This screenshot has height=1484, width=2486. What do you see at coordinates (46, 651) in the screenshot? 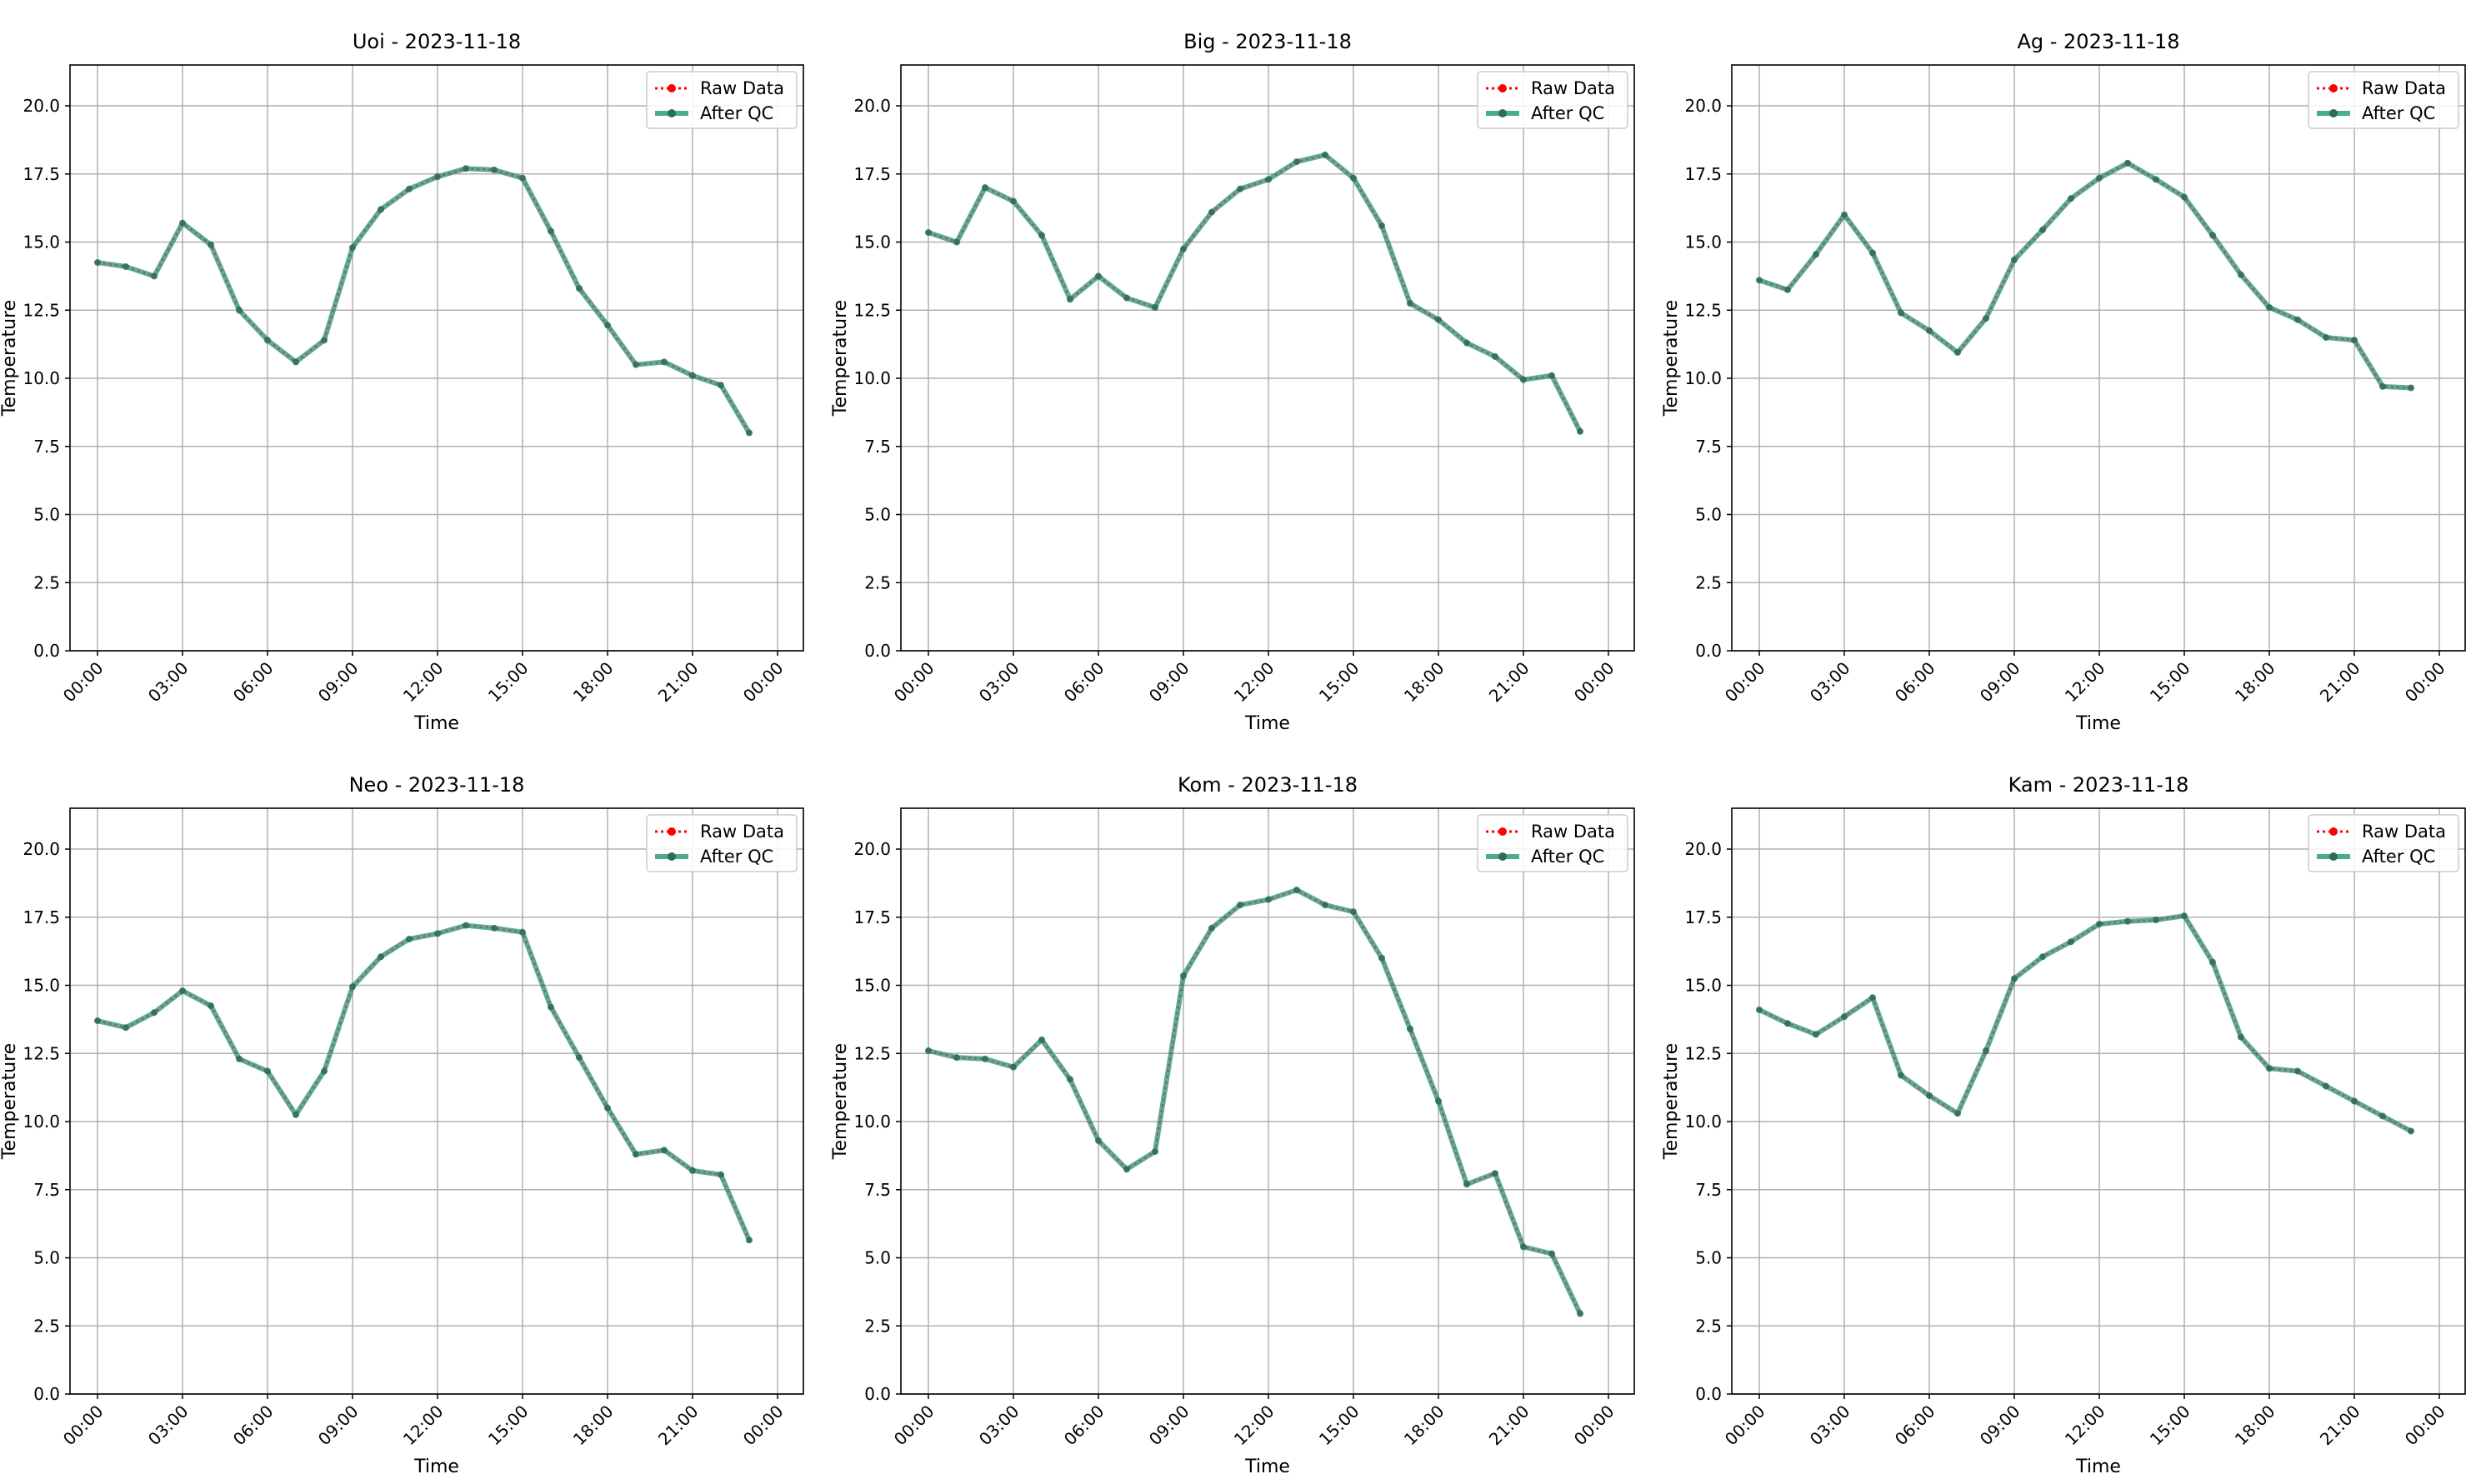
I see `y-tick-label: 0.0` at bounding box center [46, 651].